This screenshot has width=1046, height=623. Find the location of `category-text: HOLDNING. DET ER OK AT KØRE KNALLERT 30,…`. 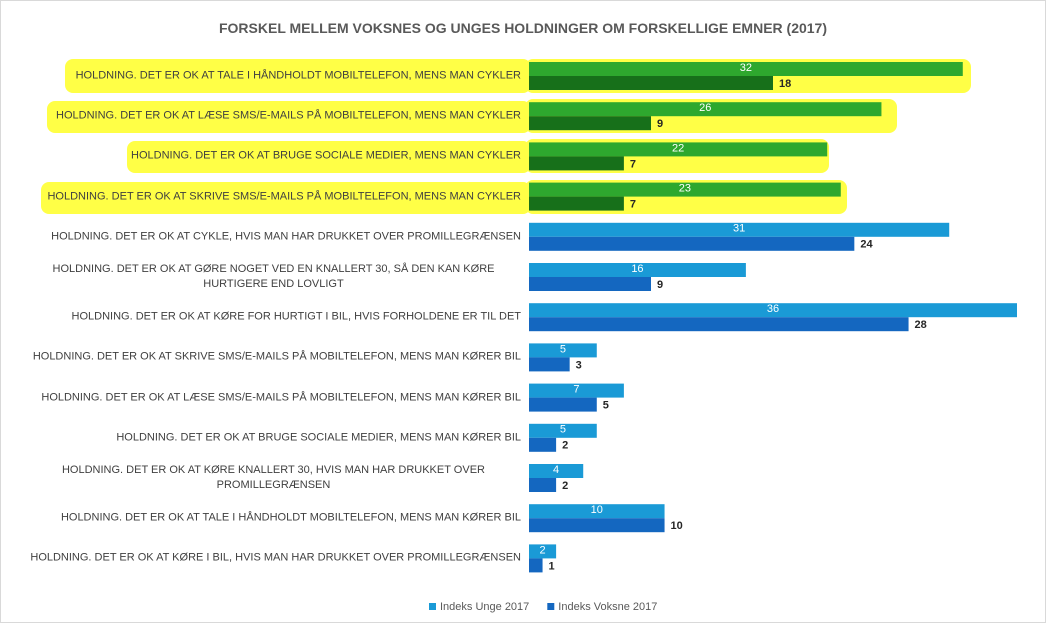

category-text: HOLDNING. DET ER OK AT KØRE KNALLERT 30,… is located at coordinates (273, 477).